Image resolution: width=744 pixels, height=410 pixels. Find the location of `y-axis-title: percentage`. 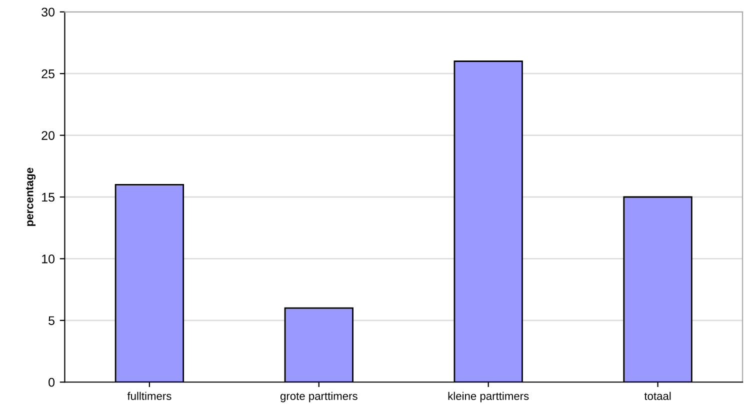

y-axis-title: percentage is located at coordinates (31, 197).